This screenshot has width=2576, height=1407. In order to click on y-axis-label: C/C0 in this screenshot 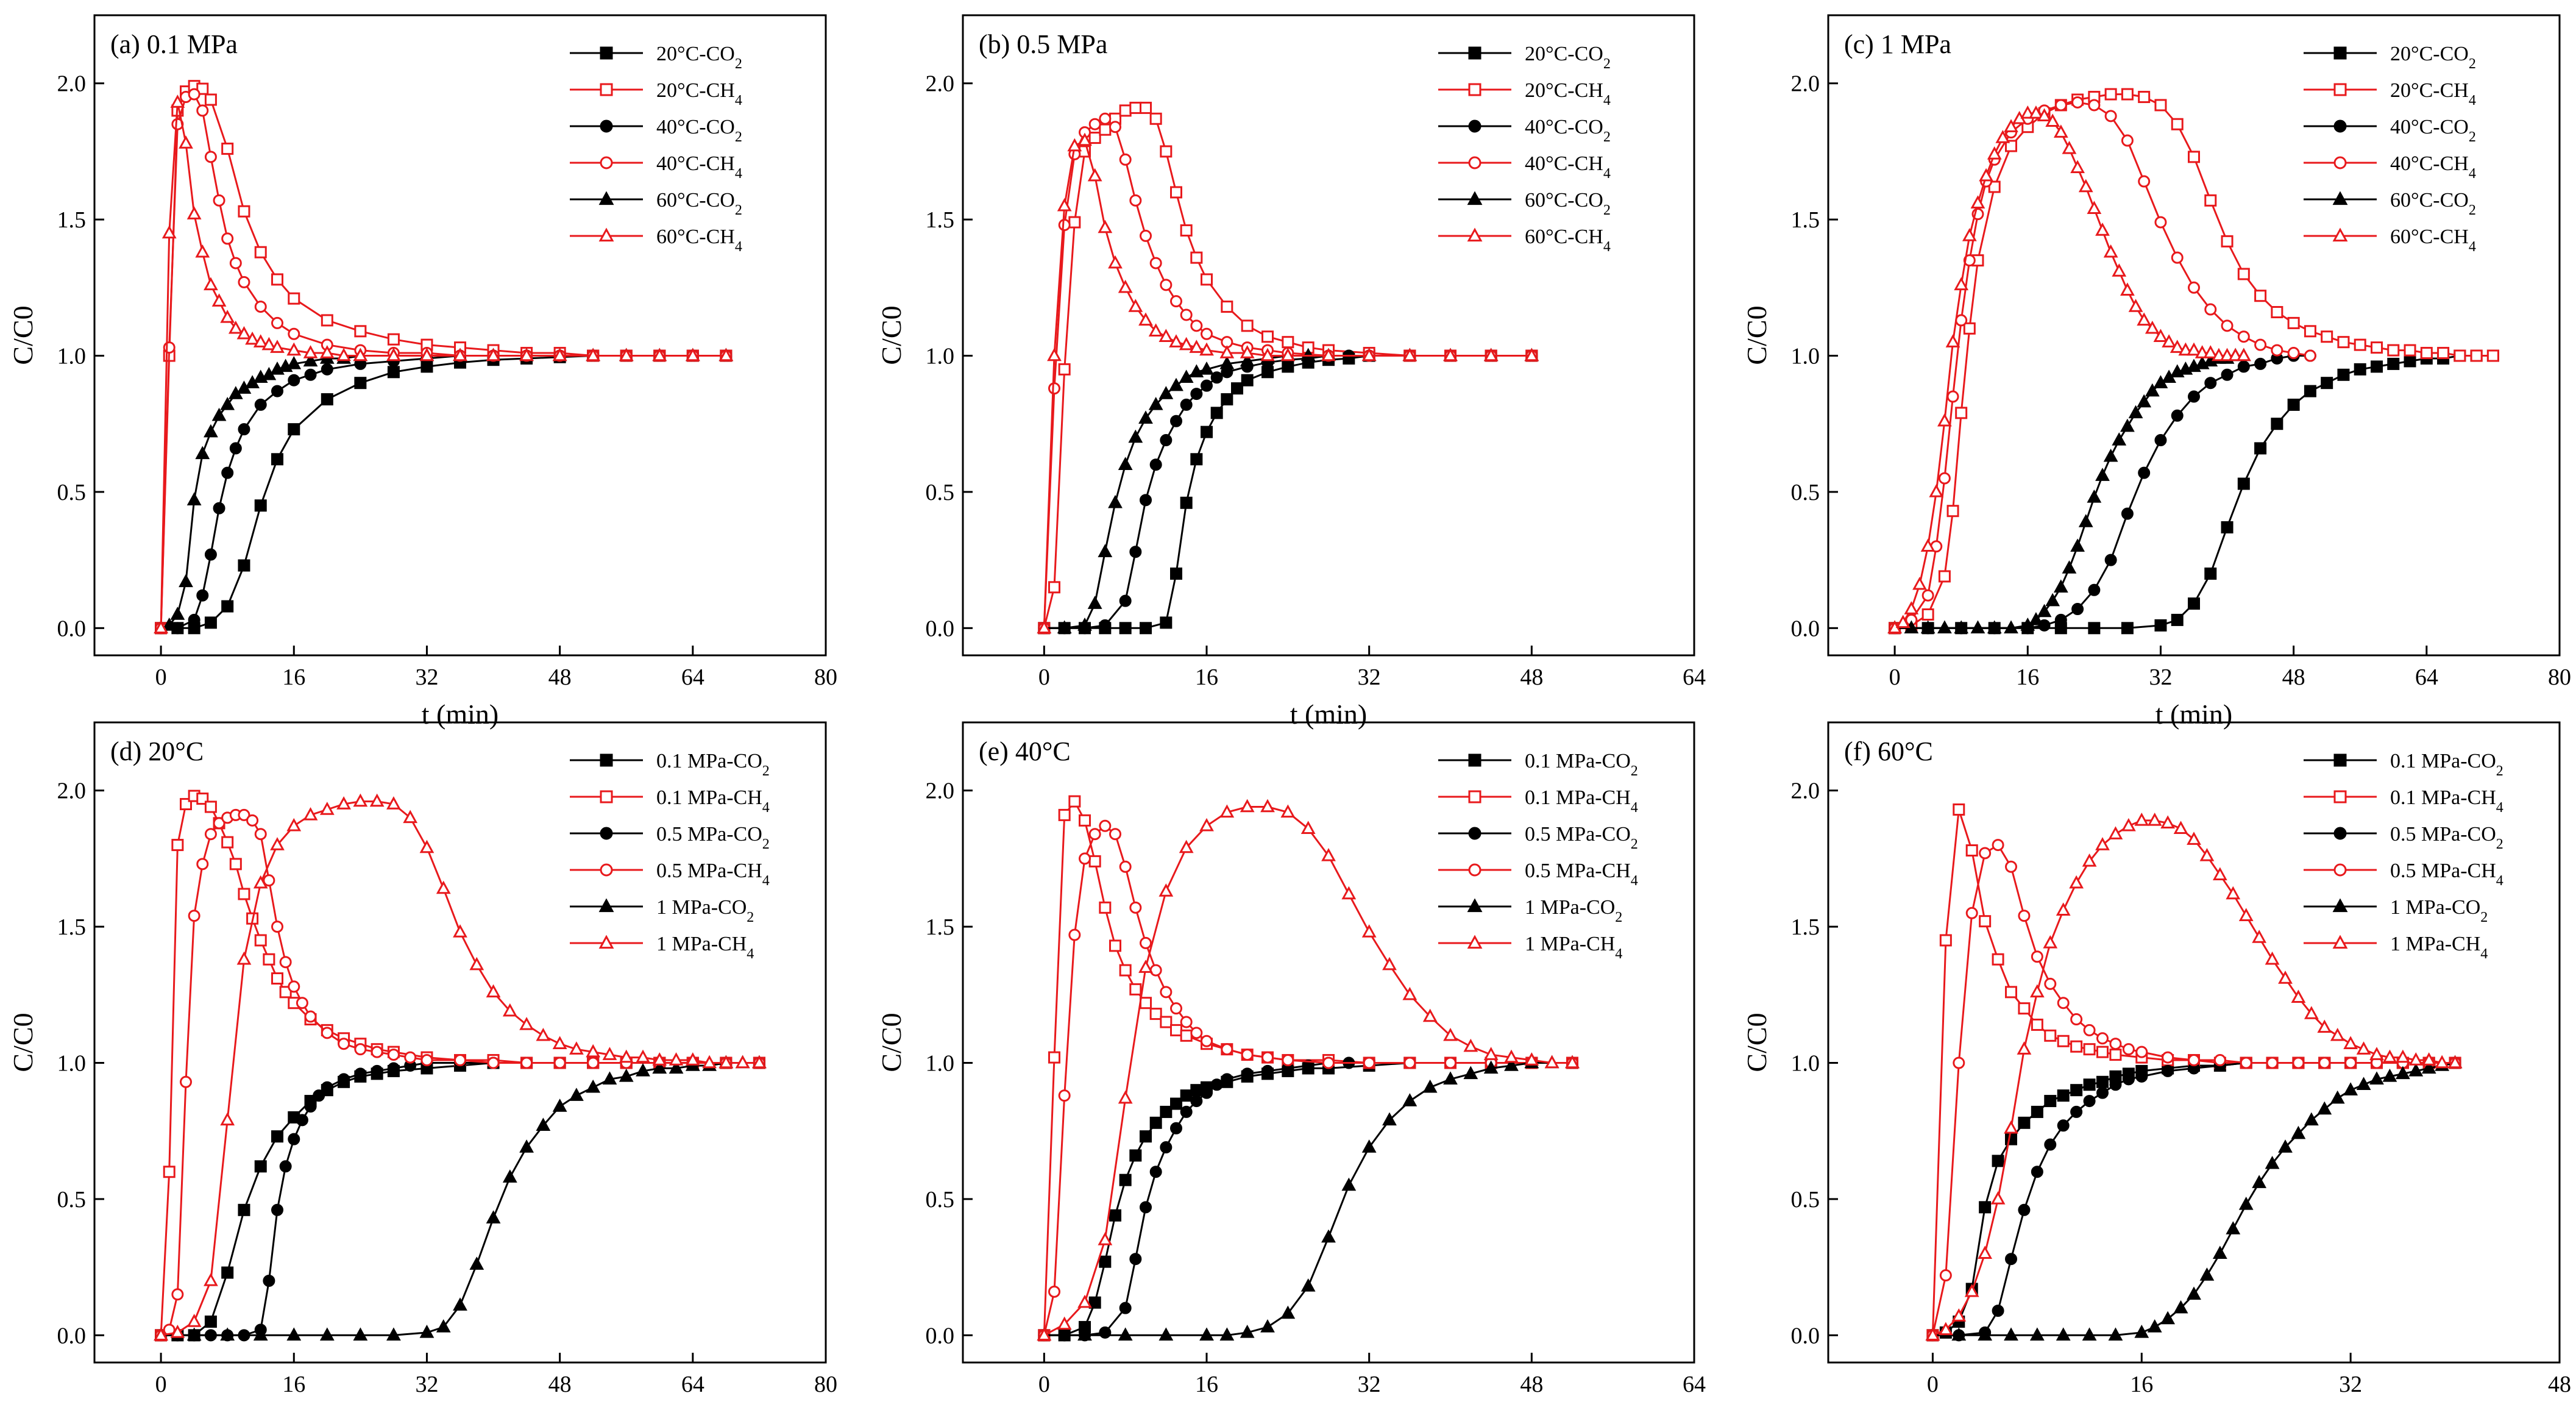, I will do `click(1756, 1042)`.